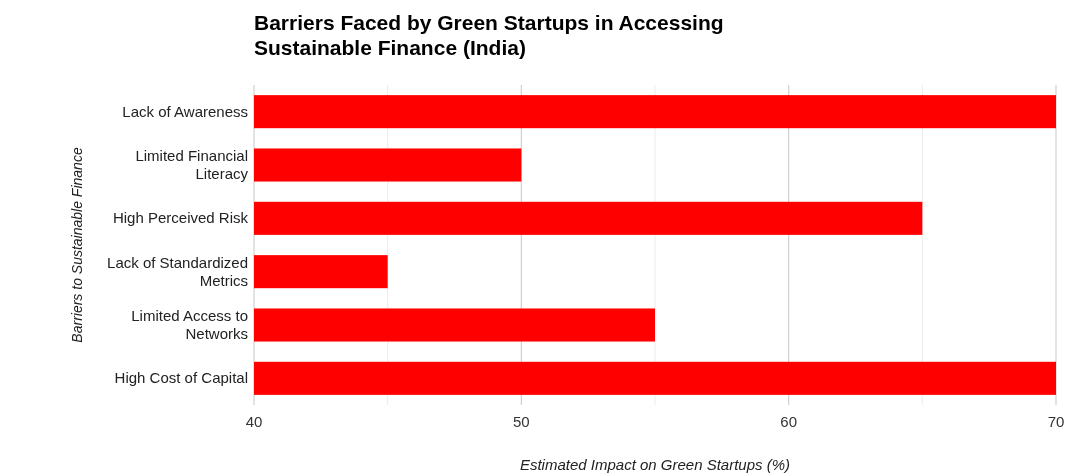 The height and width of the screenshot is (476, 1071). Describe the element at coordinates (180, 218) in the screenshot. I see `y-tick-label: High Perceived Risk` at that location.